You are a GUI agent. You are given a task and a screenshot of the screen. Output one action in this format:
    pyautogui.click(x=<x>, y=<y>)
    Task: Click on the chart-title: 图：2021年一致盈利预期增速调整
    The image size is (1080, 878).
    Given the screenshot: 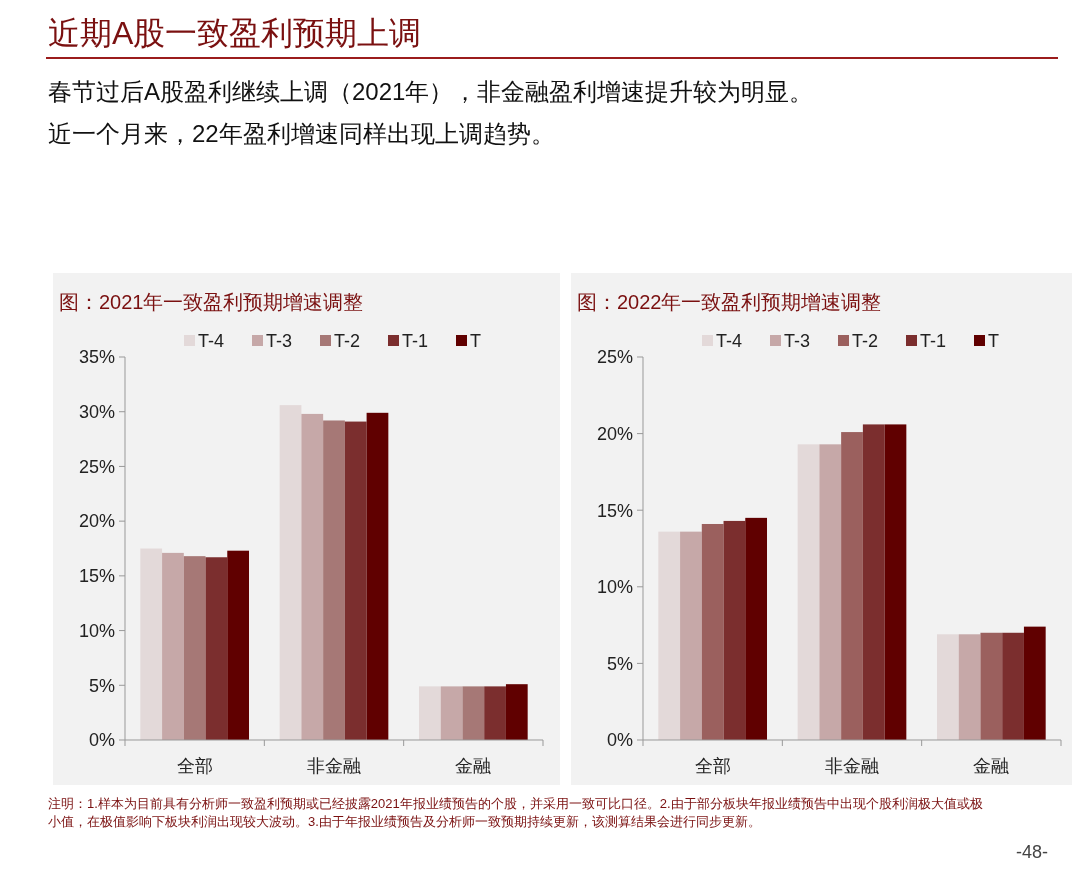 What is the action you would take?
    pyautogui.click(x=211, y=302)
    